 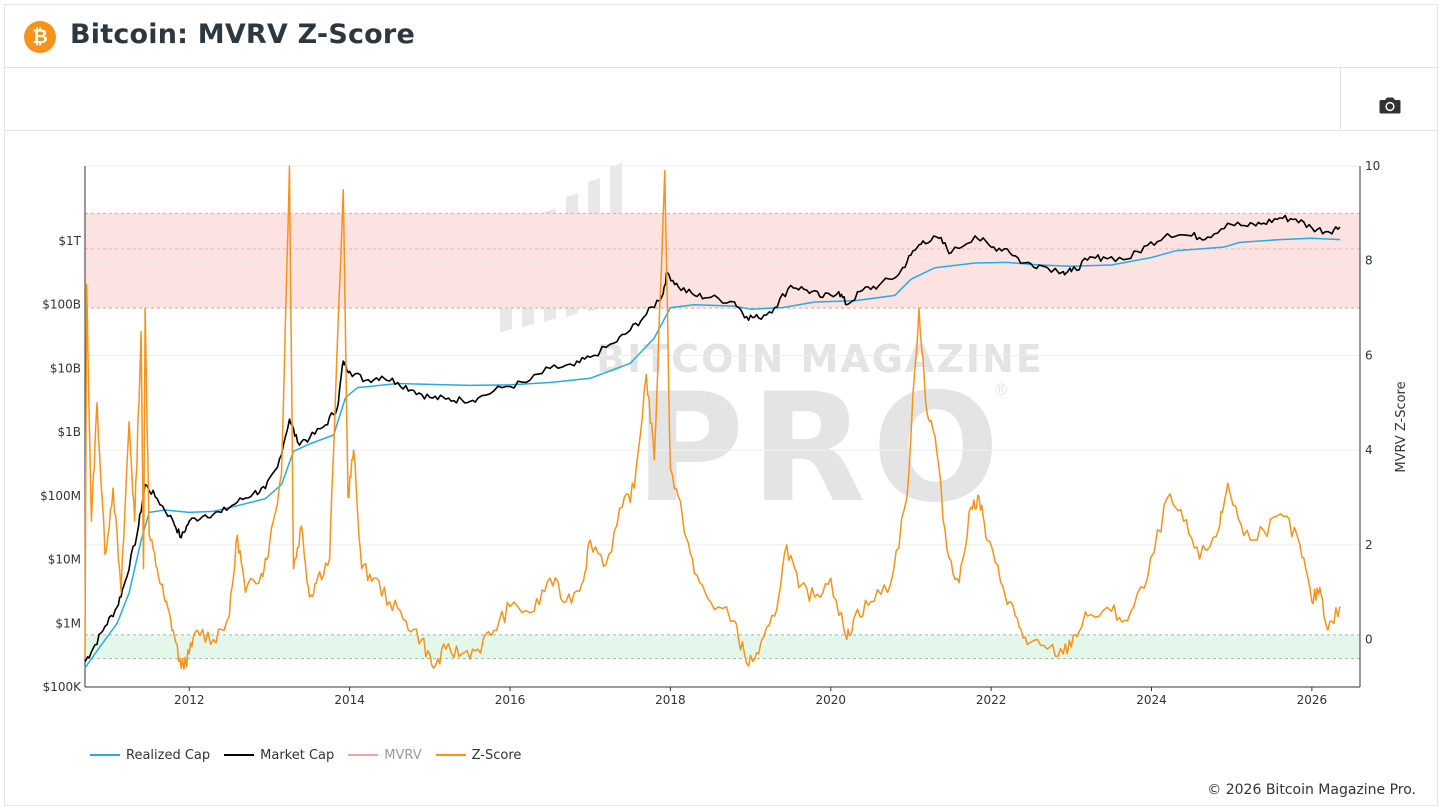 I want to click on toolbar, so click(x=721, y=99).